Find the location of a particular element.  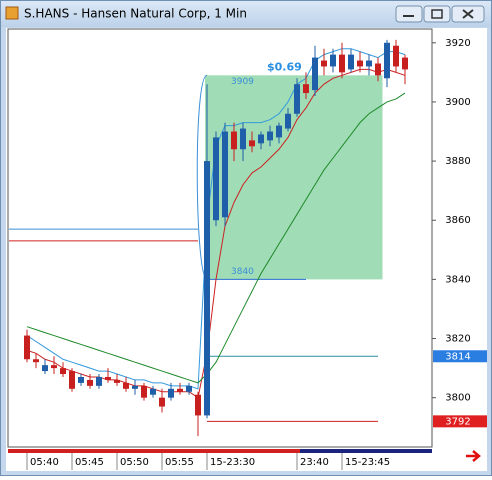

y-tick-label: 3800 is located at coordinates (457, 398).